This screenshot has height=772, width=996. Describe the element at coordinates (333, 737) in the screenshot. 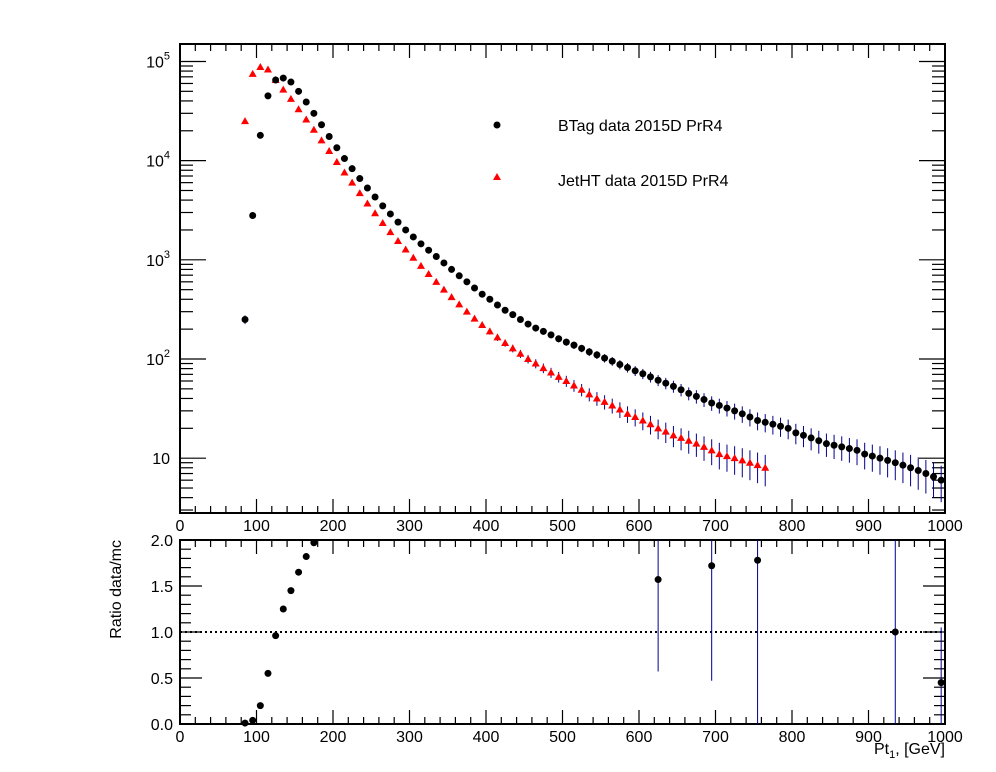

I see `ratio-x-tick-label: 200` at that location.